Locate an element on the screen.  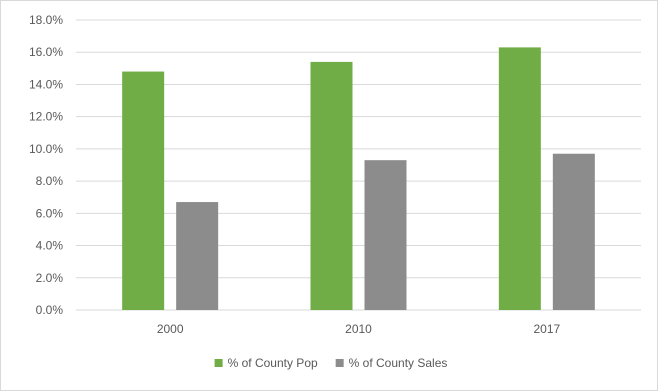
legend-swatch-of-county-pop is located at coordinates (218, 363).